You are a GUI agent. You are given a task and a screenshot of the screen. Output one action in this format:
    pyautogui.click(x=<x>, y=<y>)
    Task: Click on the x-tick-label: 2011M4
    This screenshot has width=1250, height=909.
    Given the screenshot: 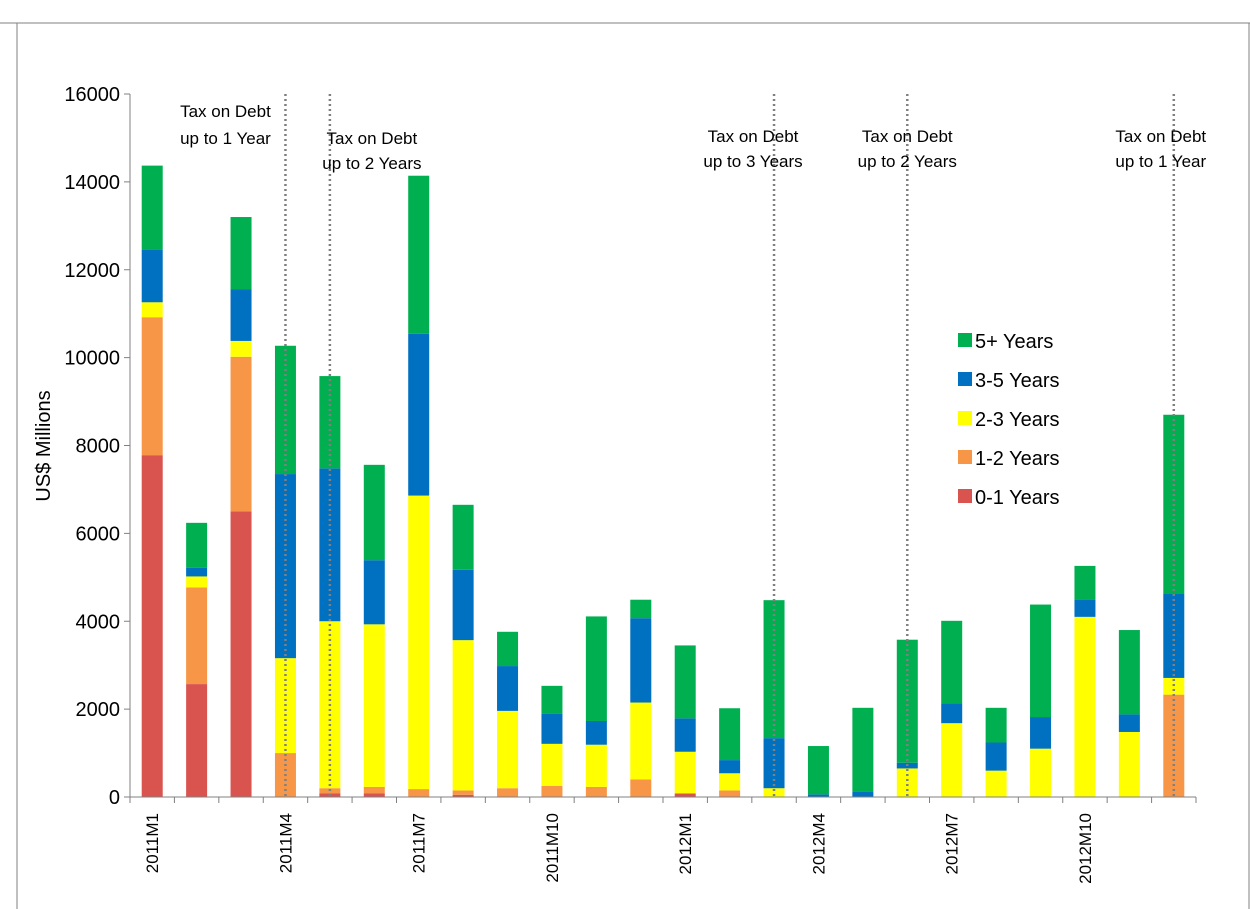 What is the action you would take?
    pyautogui.click(x=285, y=843)
    